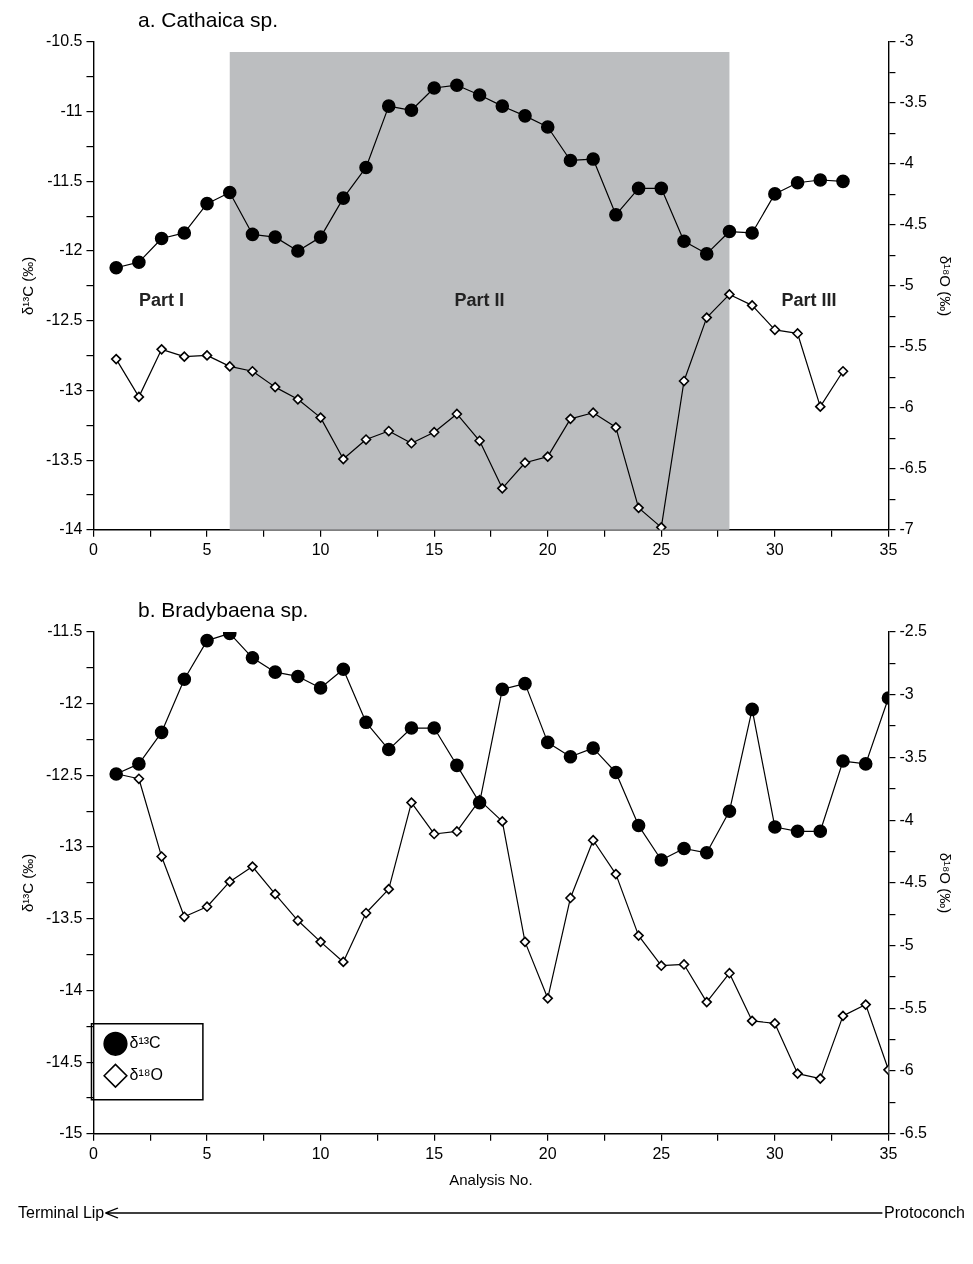 The image size is (973, 1264). Describe the element at coordinates (64, 459) in the screenshot. I see `y-tick-label: -13.5` at that location.